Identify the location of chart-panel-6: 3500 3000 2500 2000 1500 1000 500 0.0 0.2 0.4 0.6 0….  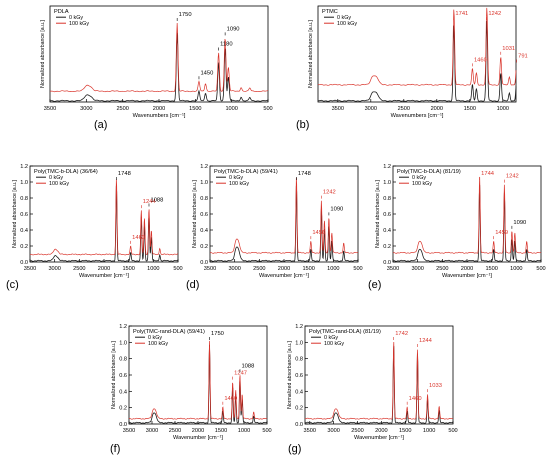
(191, 382).